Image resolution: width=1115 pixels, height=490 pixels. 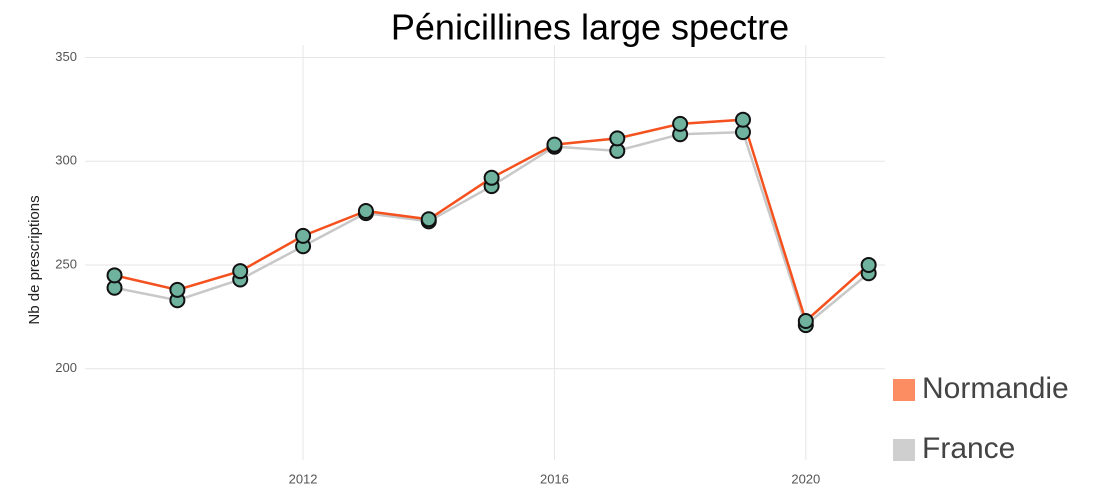 What do you see at coordinates (303, 478) in the screenshot?
I see `x-tick-label: 2012` at bounding box center [303, 478].